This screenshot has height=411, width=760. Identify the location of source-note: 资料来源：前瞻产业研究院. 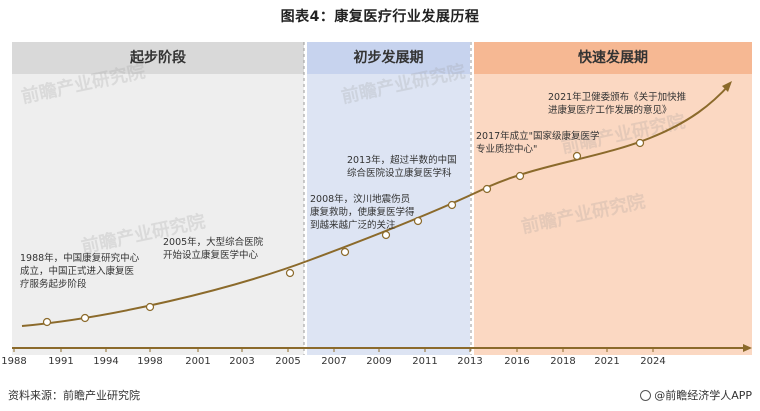
(74, 395).